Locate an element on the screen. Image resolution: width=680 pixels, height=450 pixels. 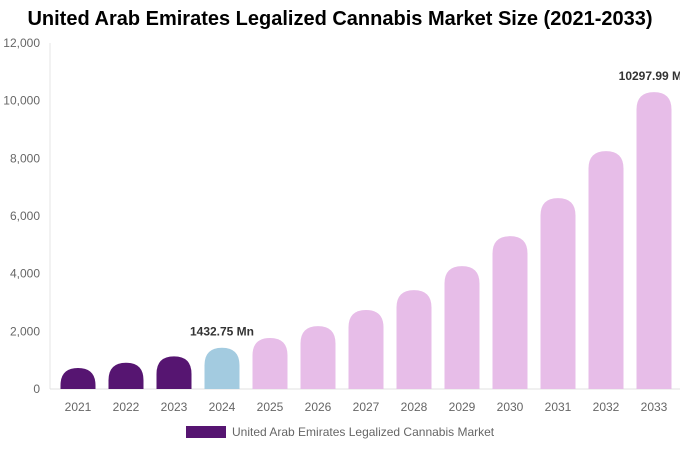
bar-2025 is located at coordinates (270, 363).